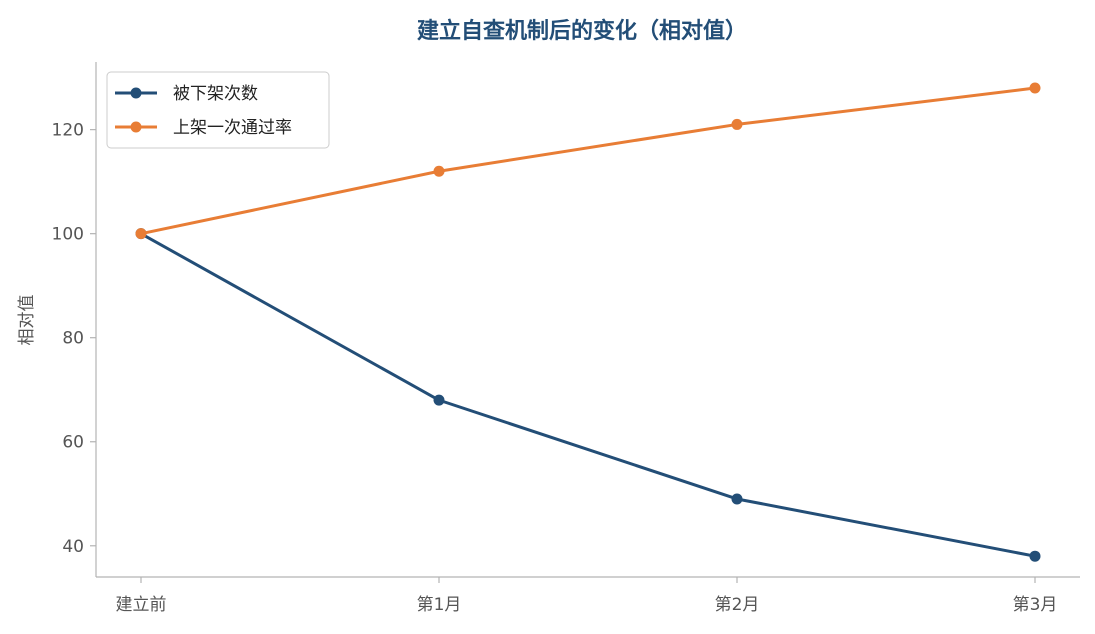 This screenshot has height=634, width=1095. I want to click on y-tick-label-2: 80, so click(73, 339).